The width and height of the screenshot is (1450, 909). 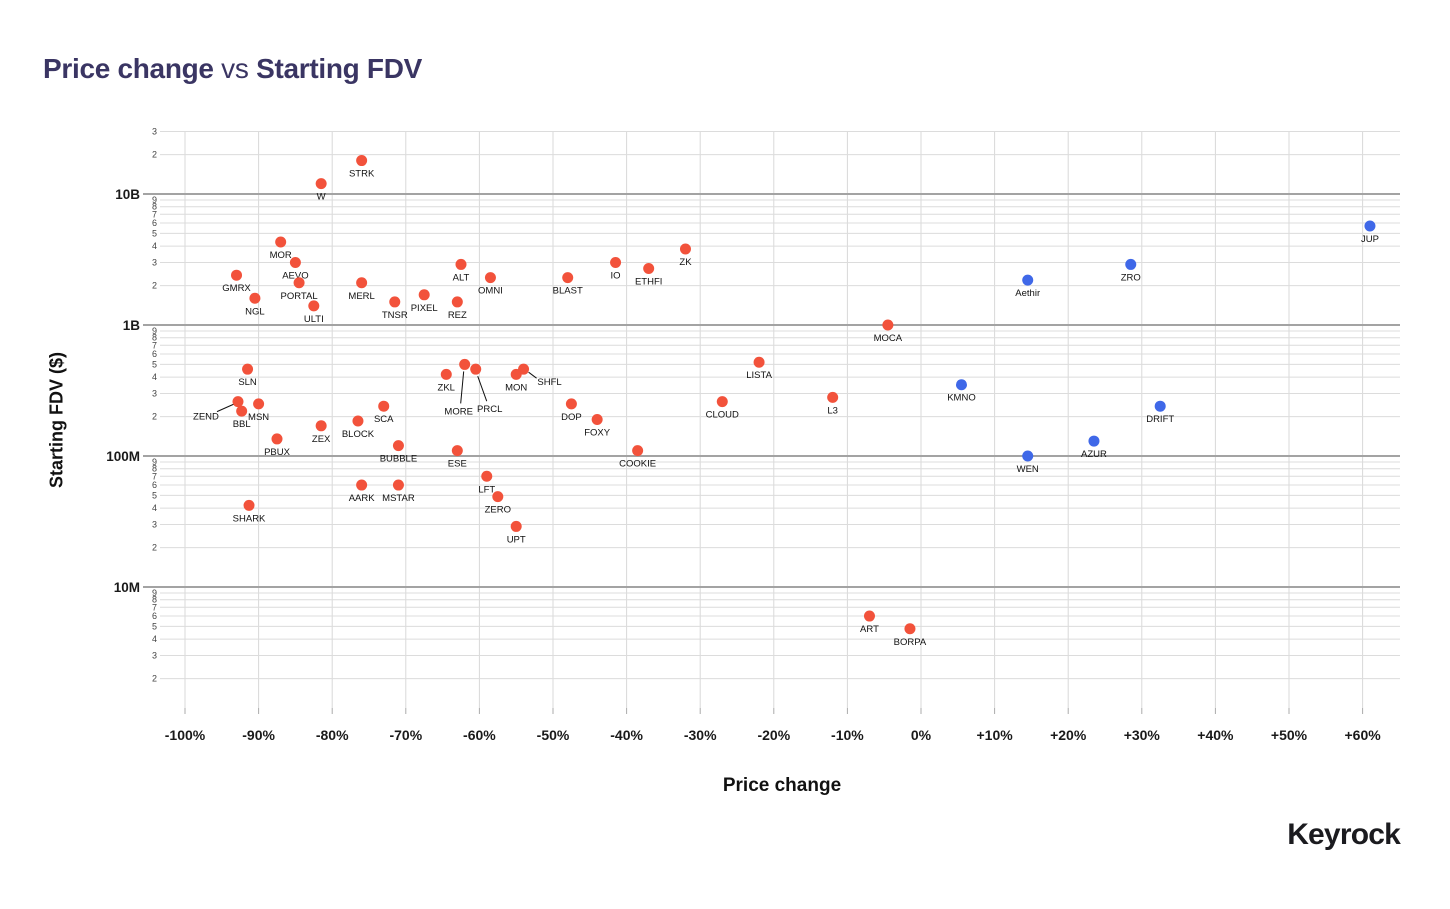 I want to click on keyrock-logo: Keyrock, so click(x=1344, y=834).